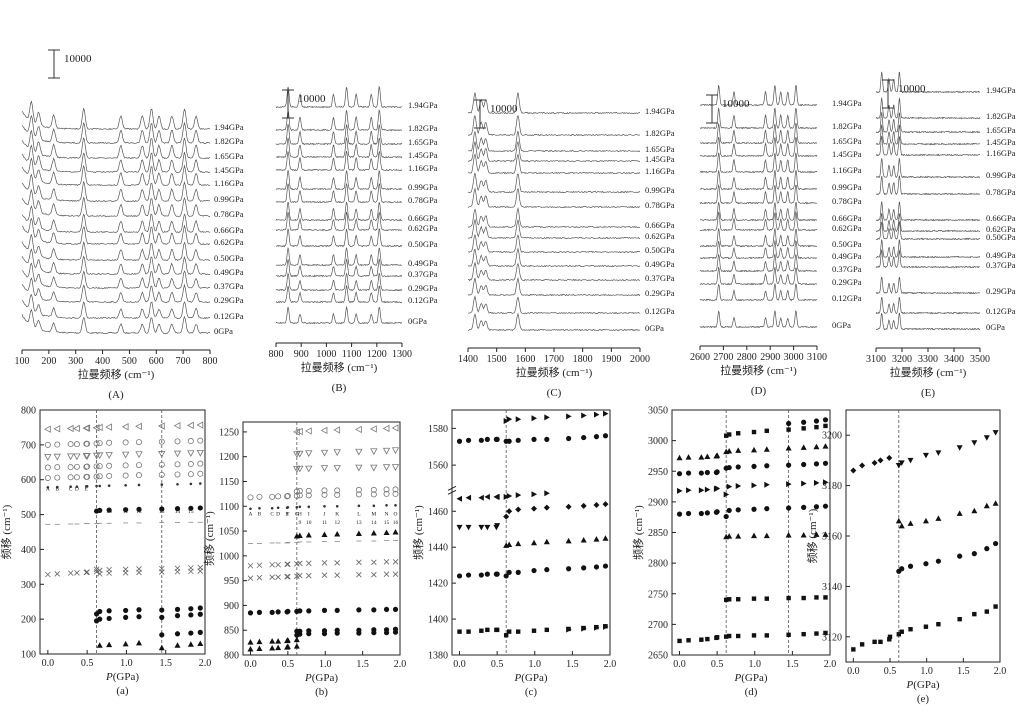  What do you see at coordinates (723, 357) in the screenshot?
I see `x-tick-label: 2700` at bounding box center [723, 357].